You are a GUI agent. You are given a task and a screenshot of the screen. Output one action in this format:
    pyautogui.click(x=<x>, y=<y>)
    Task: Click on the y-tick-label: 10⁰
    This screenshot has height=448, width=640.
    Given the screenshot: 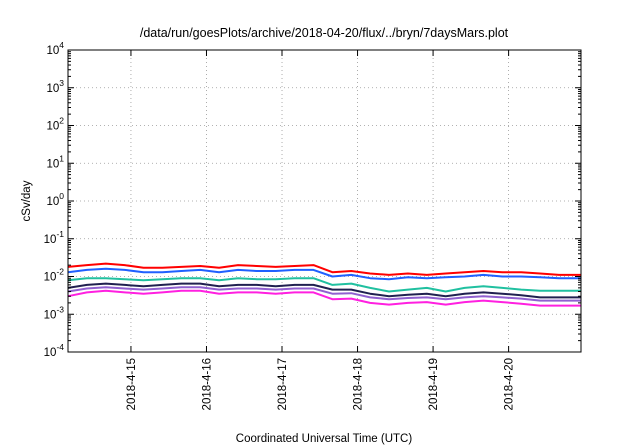 What is the action you would take?
    pyautogui.click(x=55, y=199)
    